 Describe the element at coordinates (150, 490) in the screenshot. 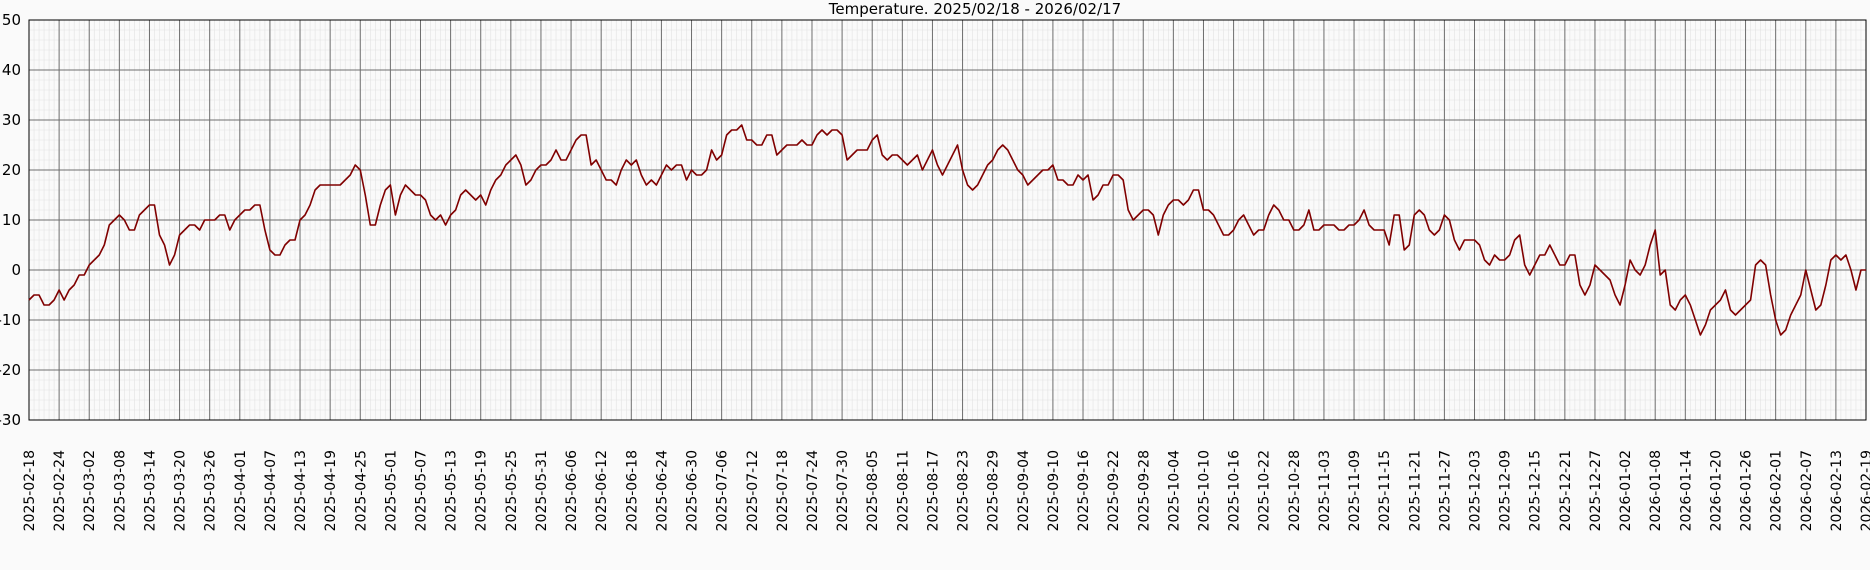

I see `x-tick-label: 2025-03-14` at that location.